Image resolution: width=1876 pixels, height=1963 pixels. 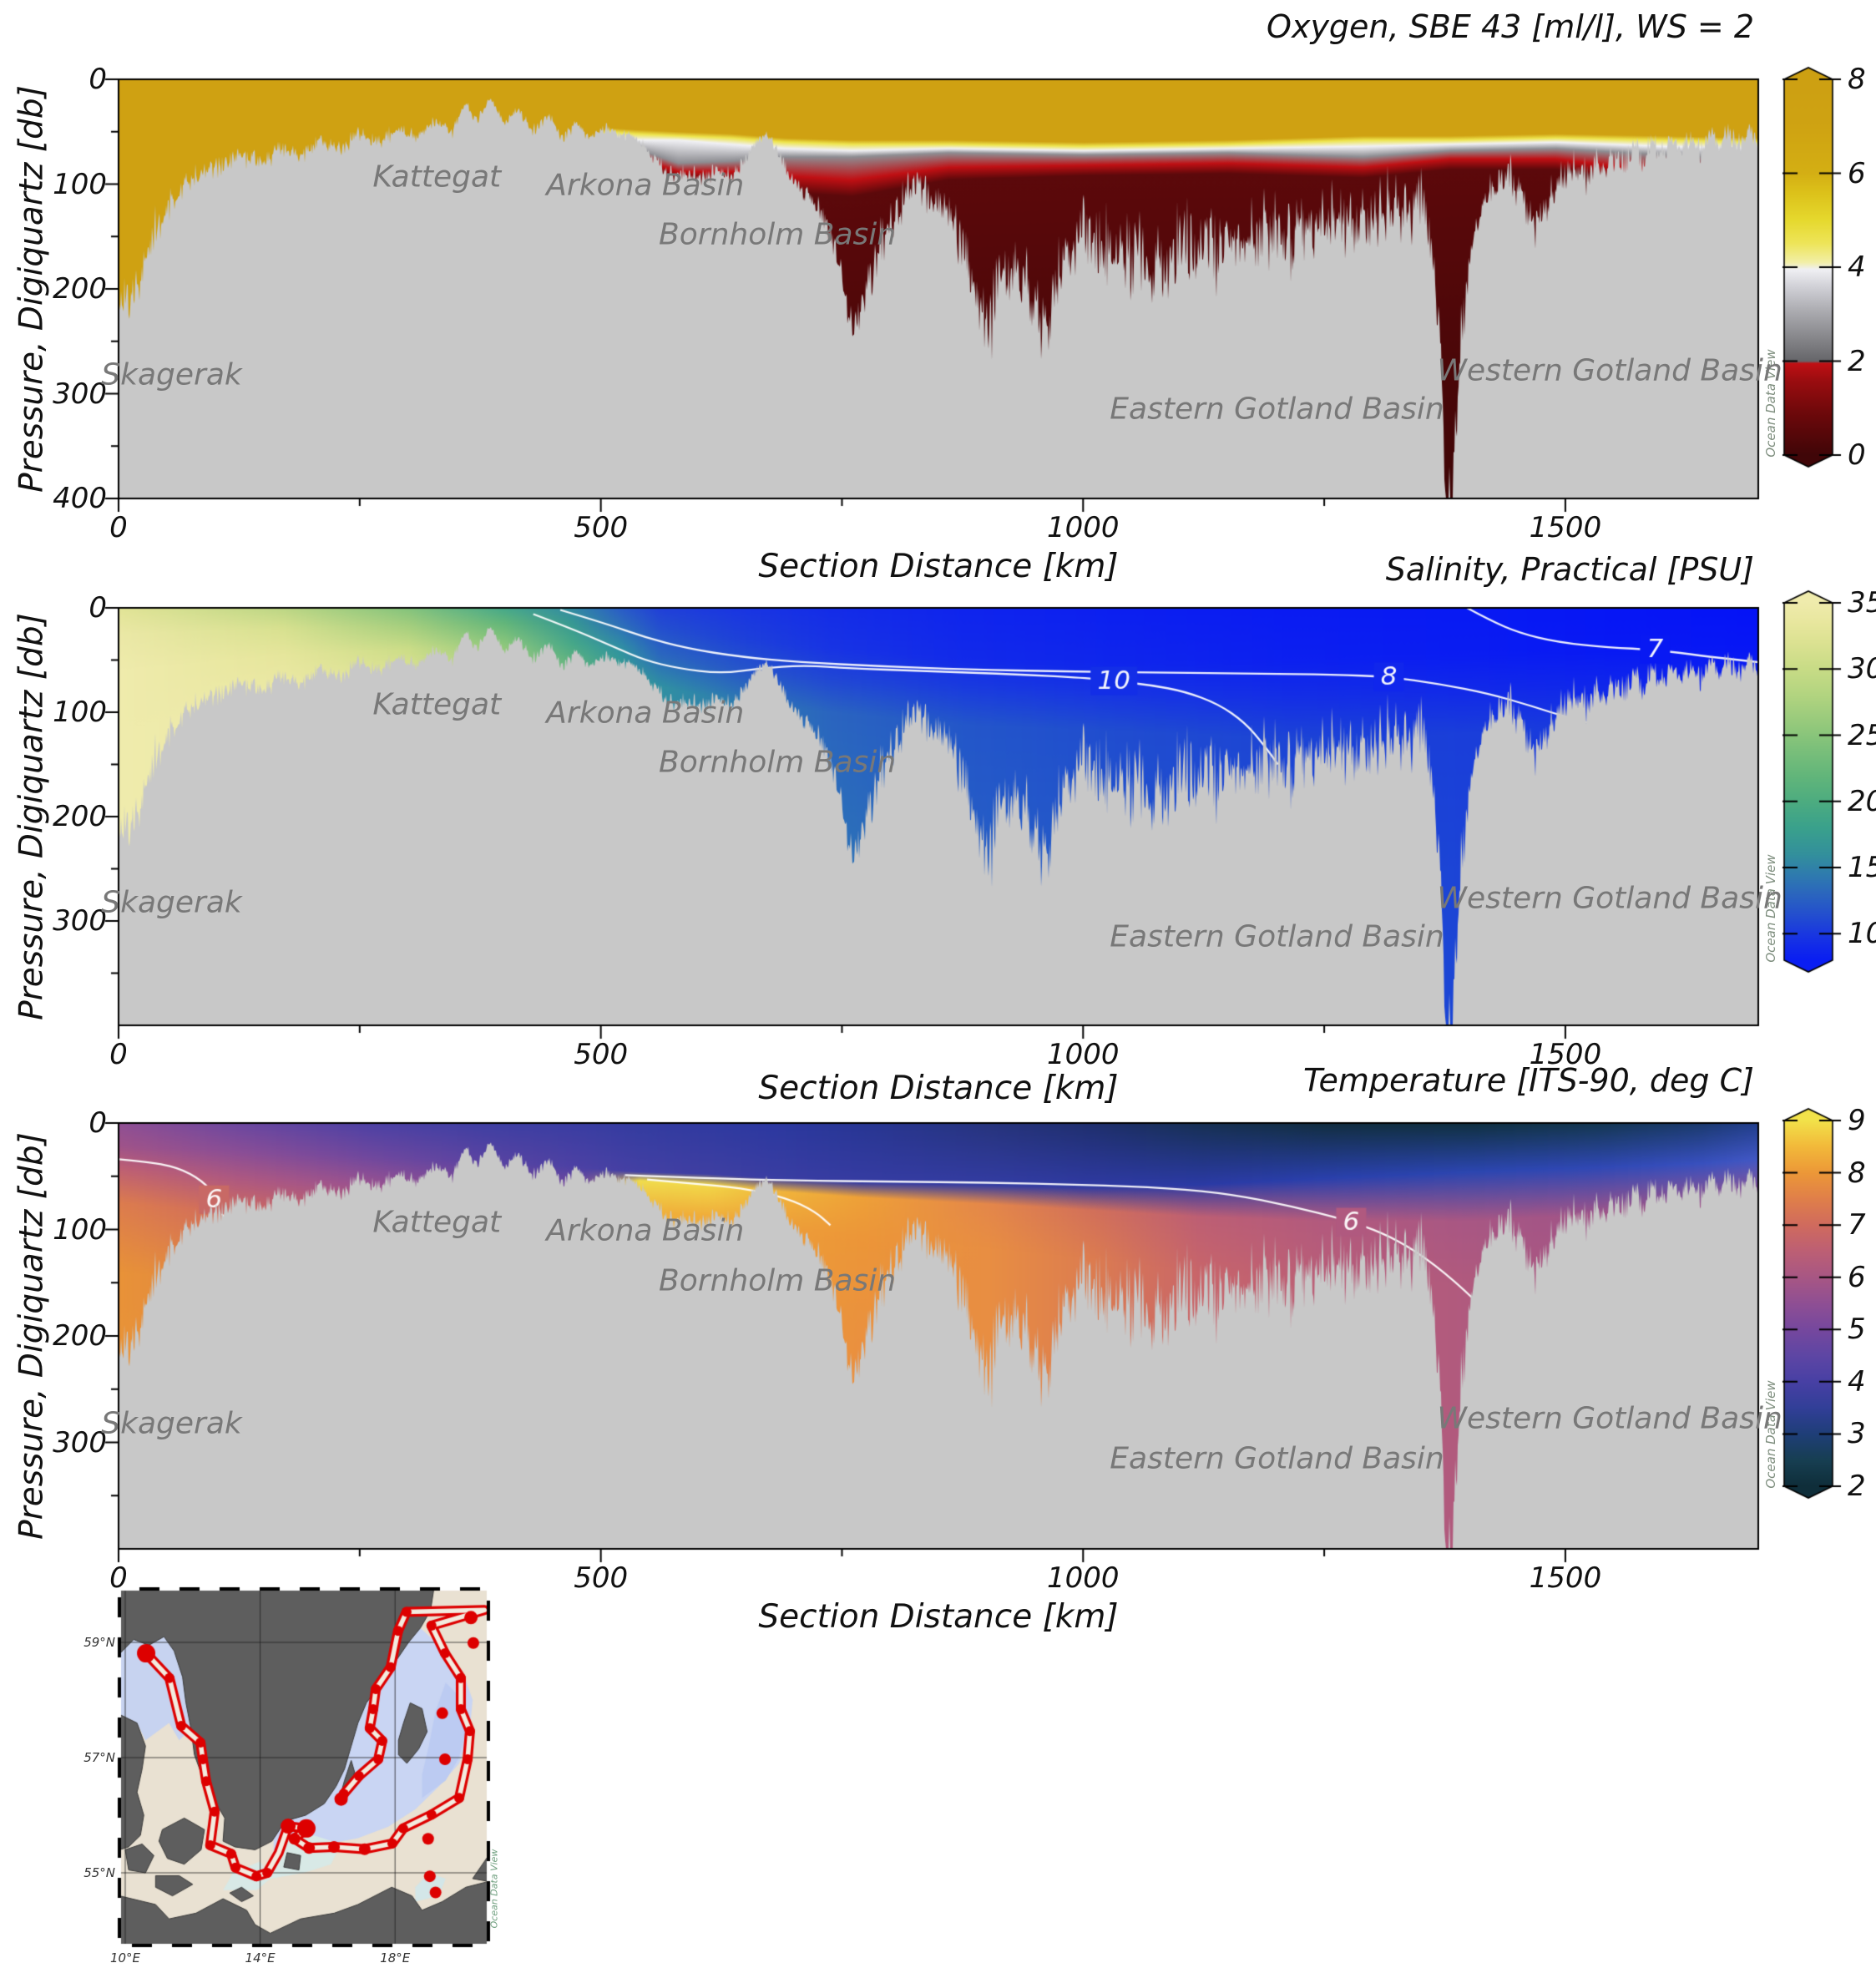 What do you see at coordinates (99, 1642) in the screenshot?
I see `map-lat-label: 59°N` at bounding box center [99, 1642].